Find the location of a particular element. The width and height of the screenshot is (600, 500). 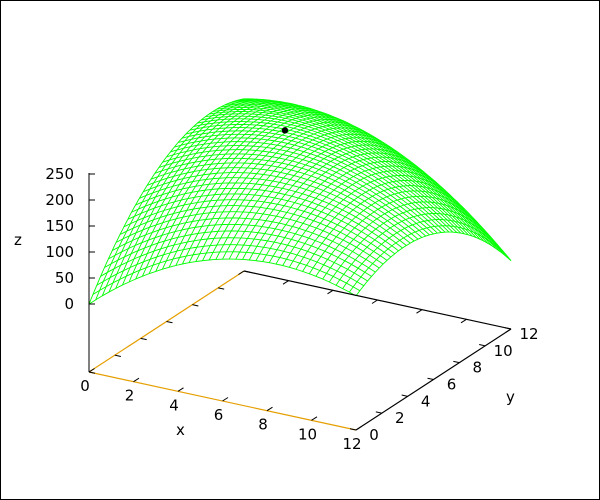

x-tick-label: 8 is located at coordinates (263, 425).